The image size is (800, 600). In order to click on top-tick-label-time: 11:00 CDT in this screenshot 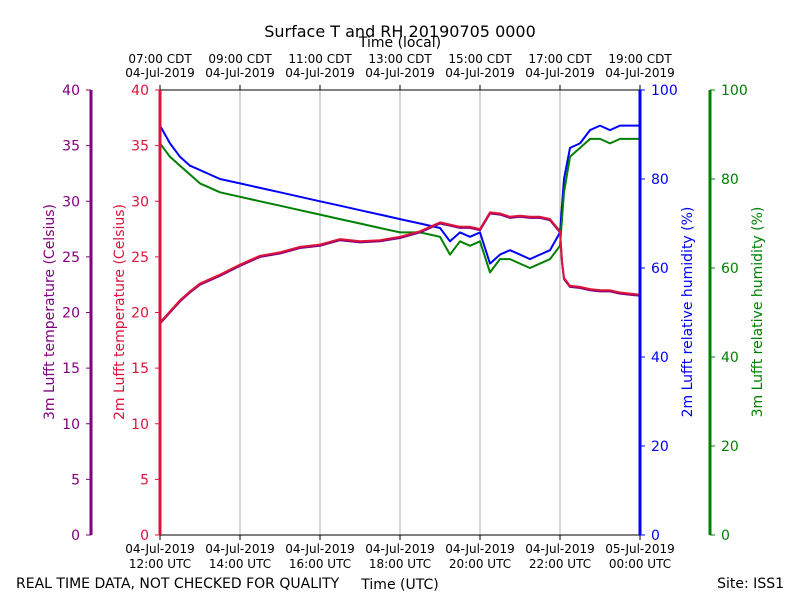, I will do `click(320, 59)`.